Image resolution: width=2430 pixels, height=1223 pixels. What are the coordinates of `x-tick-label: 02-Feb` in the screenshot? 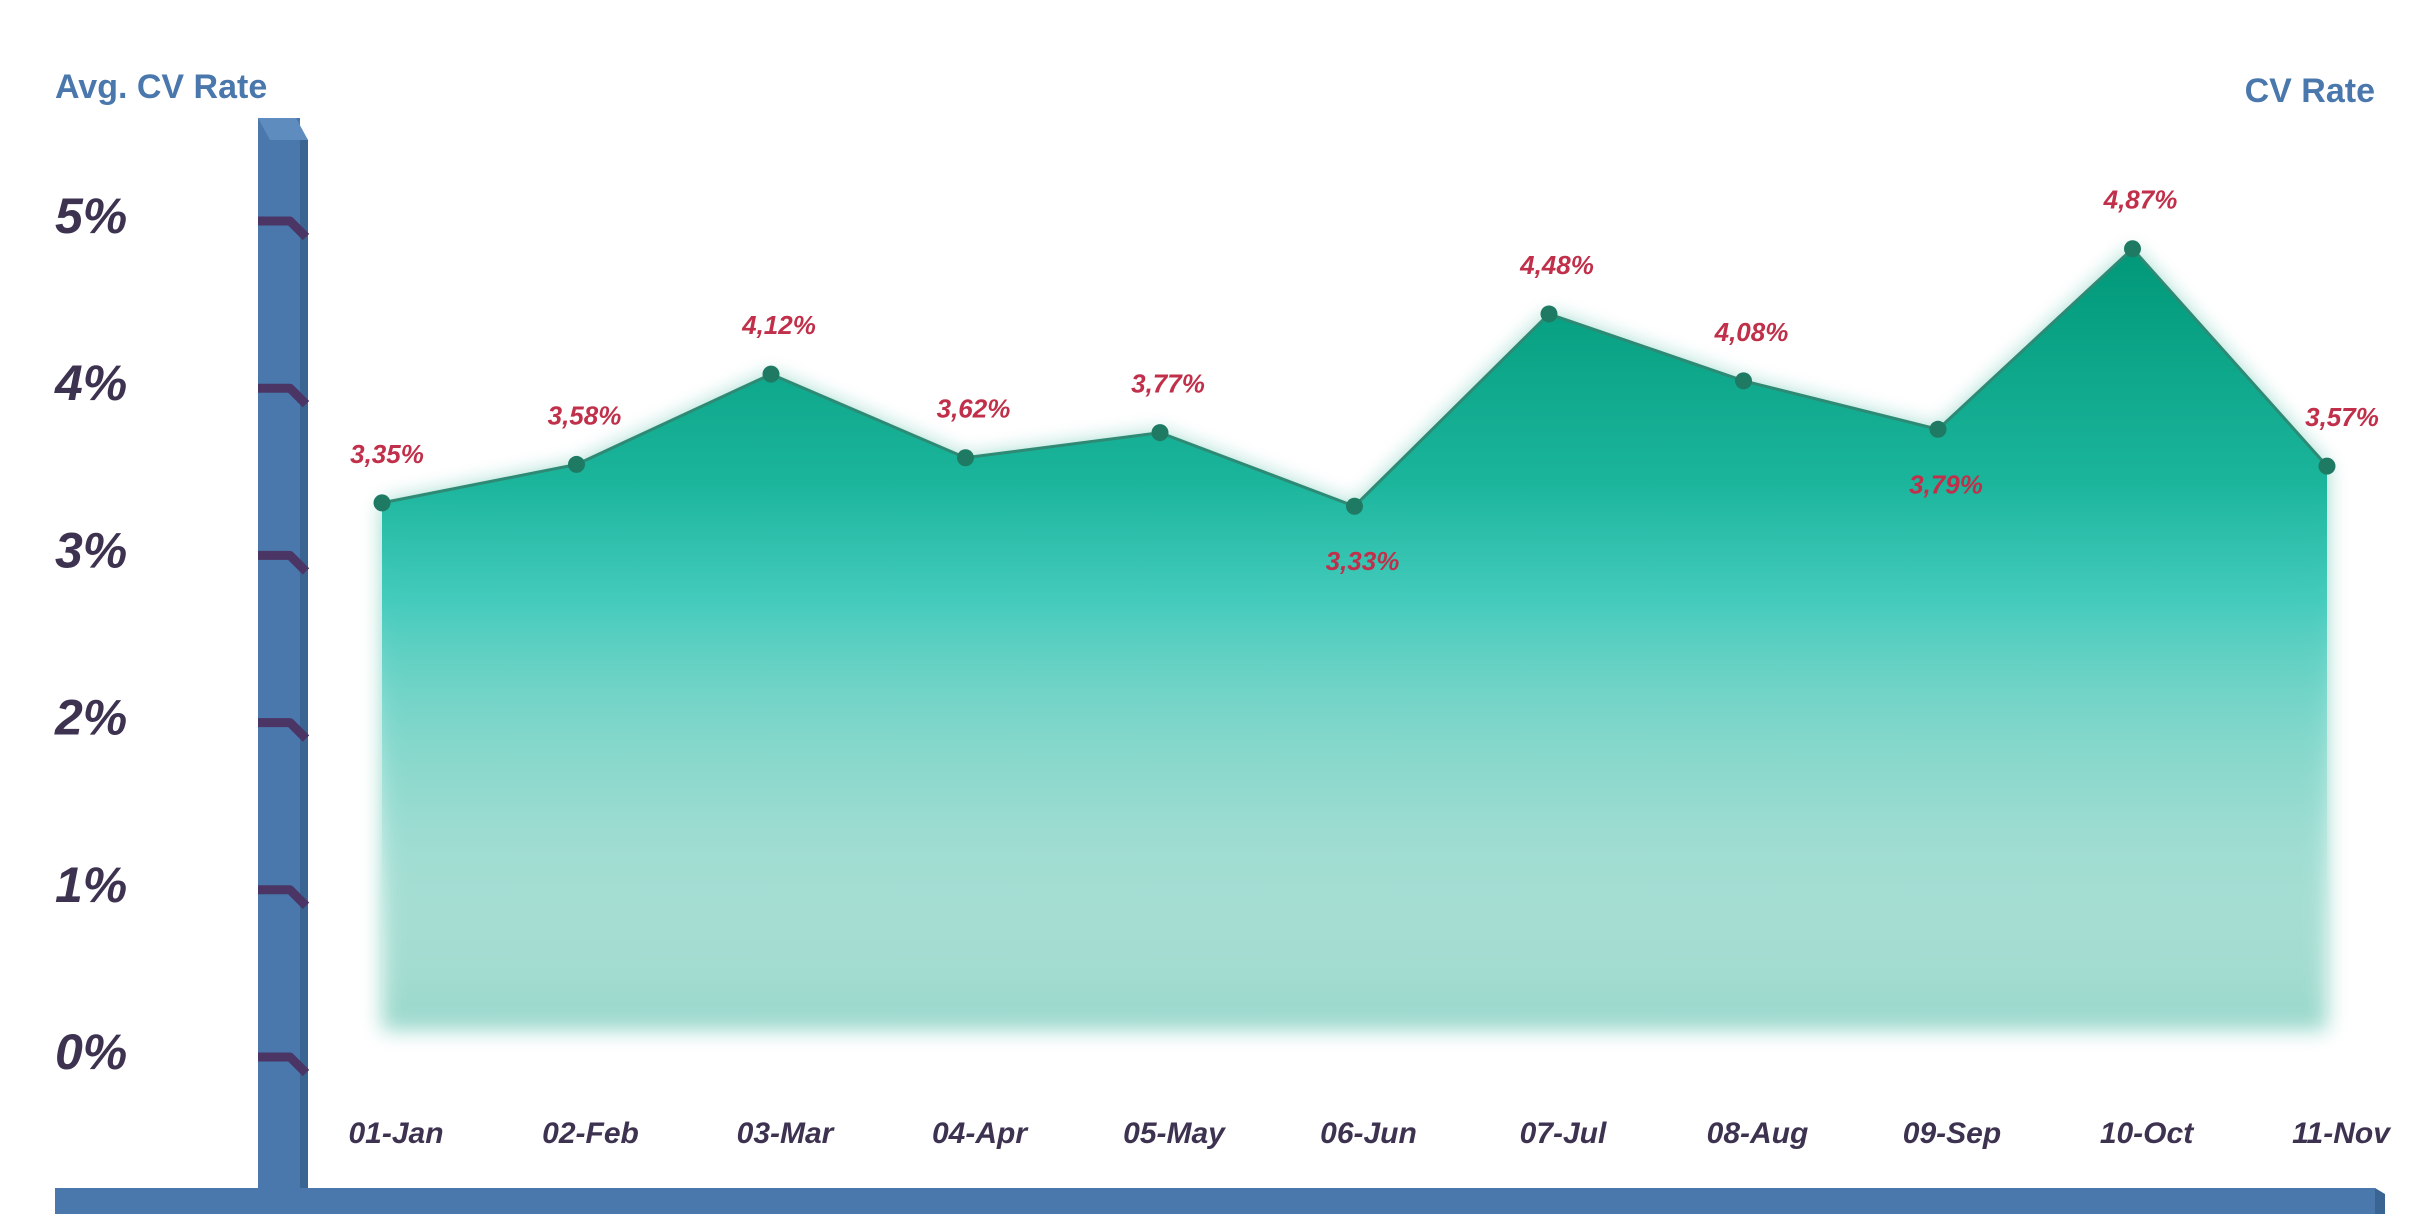 It's located at (590, 1133).